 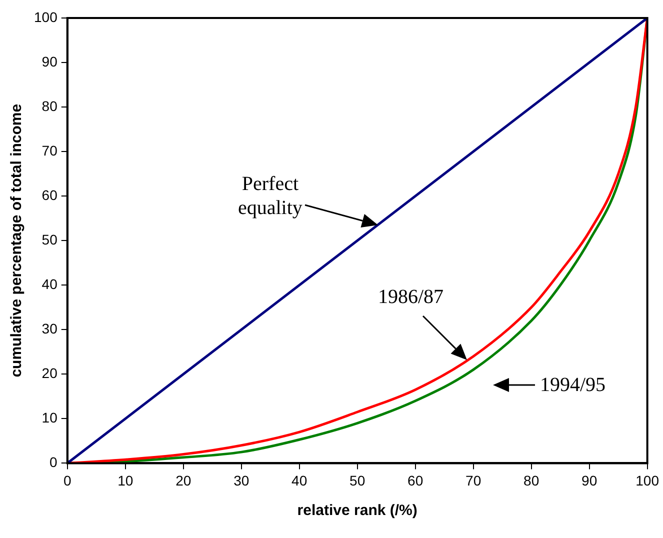 I want to click on y-tick-label: 100, so click(x=46, y=16).